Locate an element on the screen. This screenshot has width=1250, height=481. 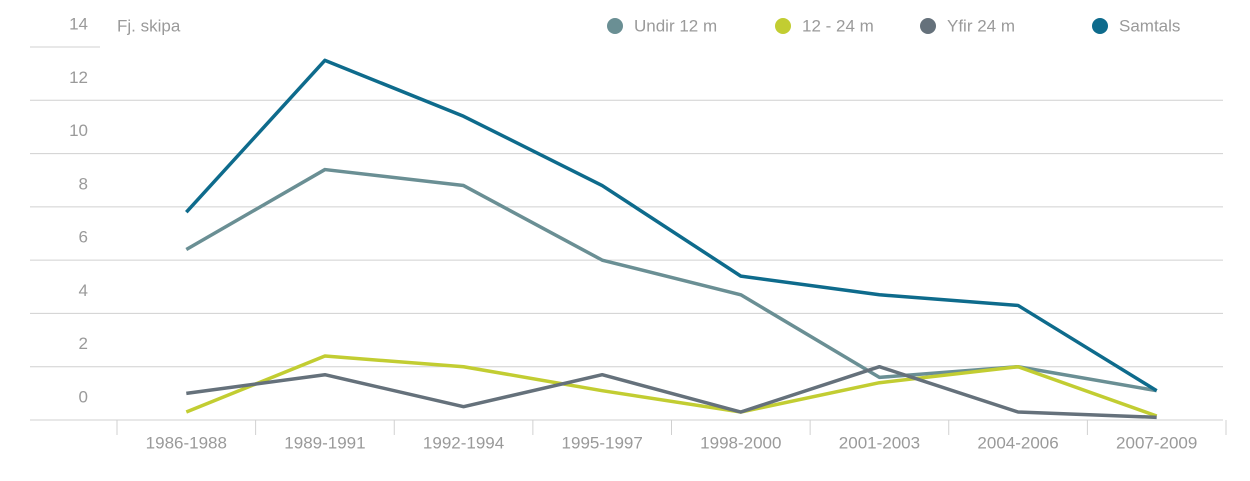
legend-label: Undir 12 m is located at coordinates (675, 25).